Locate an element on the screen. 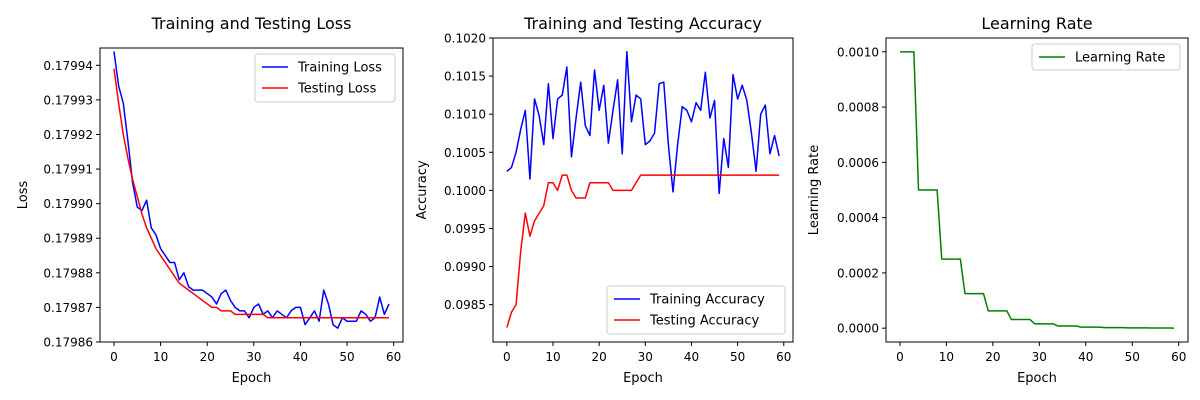 The image size is (1200, 400). loss-x-tick-label: 50 is located at coordinates (346, 357).